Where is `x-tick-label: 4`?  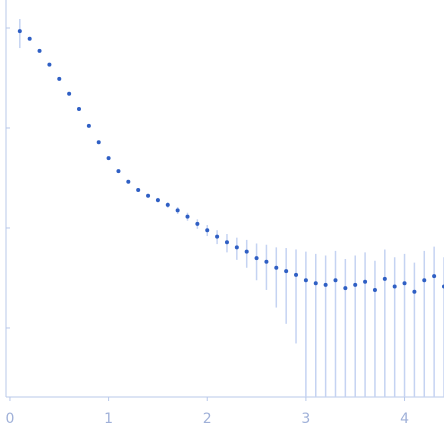
x-tick-label: 4 is located at coordinates (404, 419).